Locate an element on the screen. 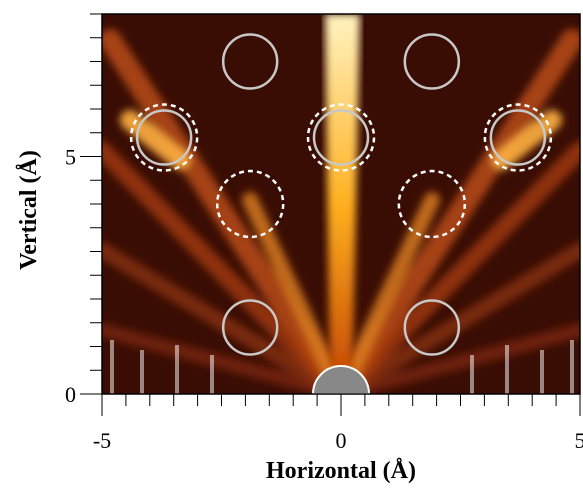 The image size is (583, 490). y-tick-label: 5 is located at coordinates (70, 157).